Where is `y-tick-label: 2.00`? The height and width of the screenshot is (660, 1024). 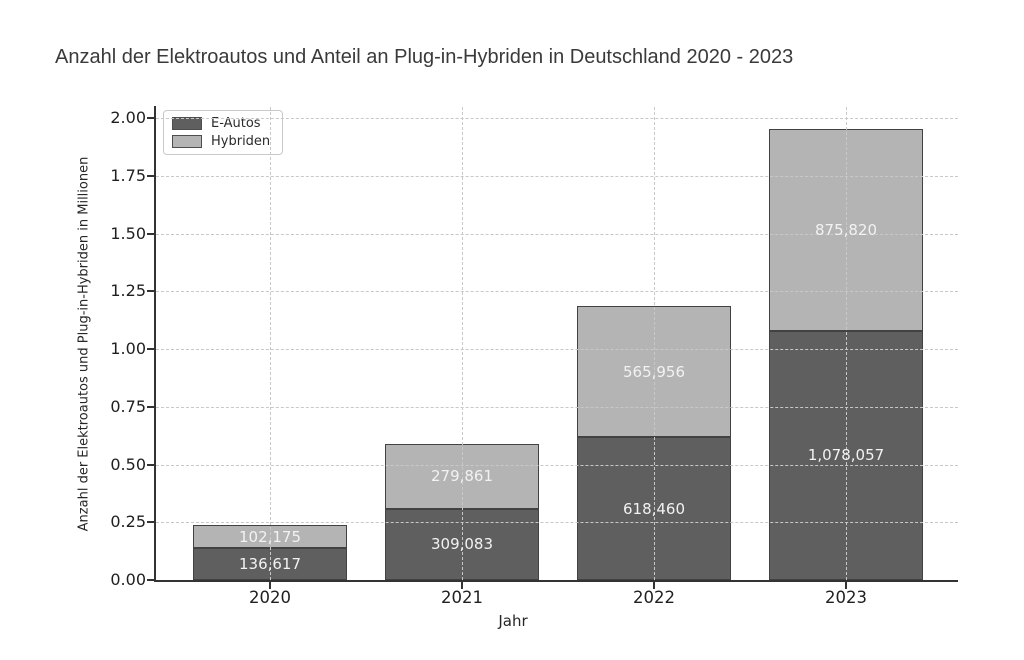 y-tick-label: 2.00 is located at coordinates (128, 117).